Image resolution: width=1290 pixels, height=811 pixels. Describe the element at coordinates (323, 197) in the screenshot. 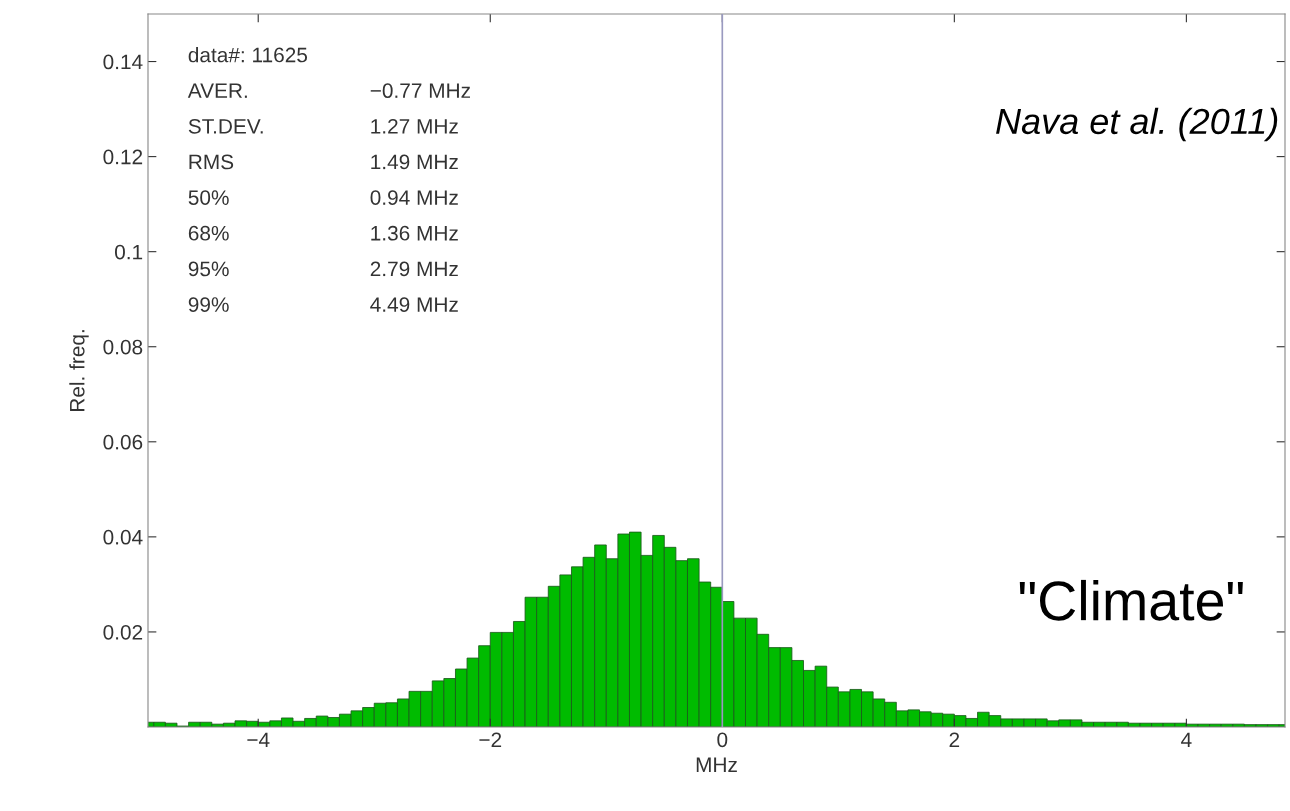

I see `text: 50% 0.94 MHz` at that location.